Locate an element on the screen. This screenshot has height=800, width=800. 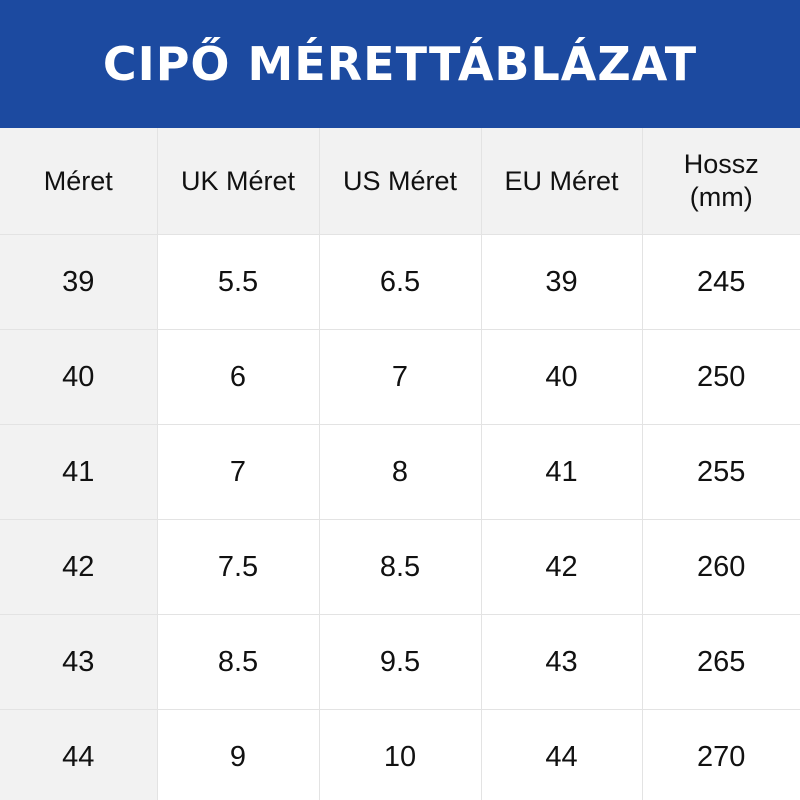
table-row: 39 5.5 6.5 39 245 is located at coordinates (400, 282).